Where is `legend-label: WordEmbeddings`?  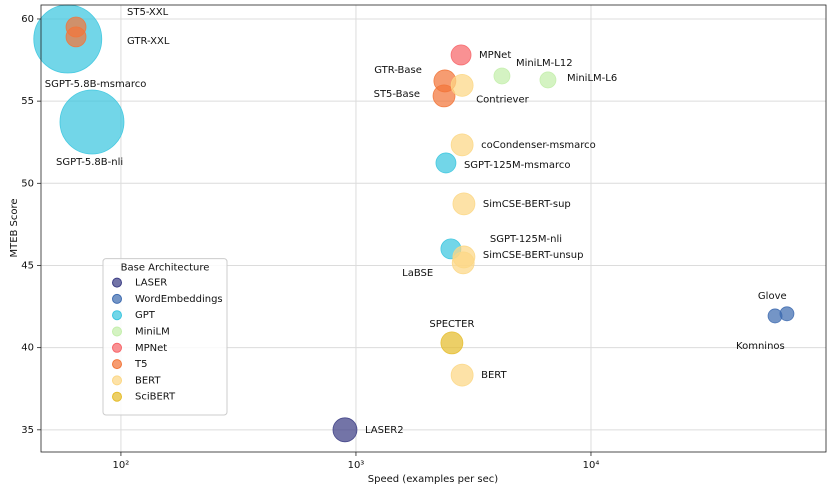 legend-label: WordEmbeddings is located at coordinates (179, 299).